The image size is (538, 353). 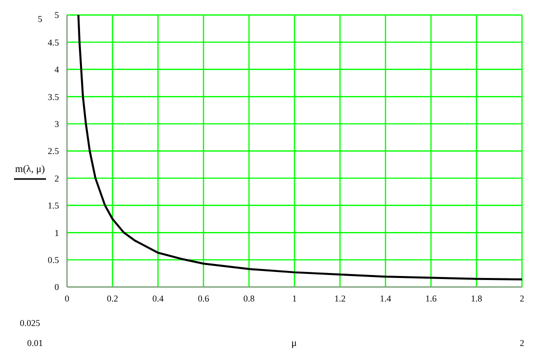 What do you see at coordinates (54, 259) in the screenshot?
I see `y-tick-label: 0.5` at bounding box center [54, 259].